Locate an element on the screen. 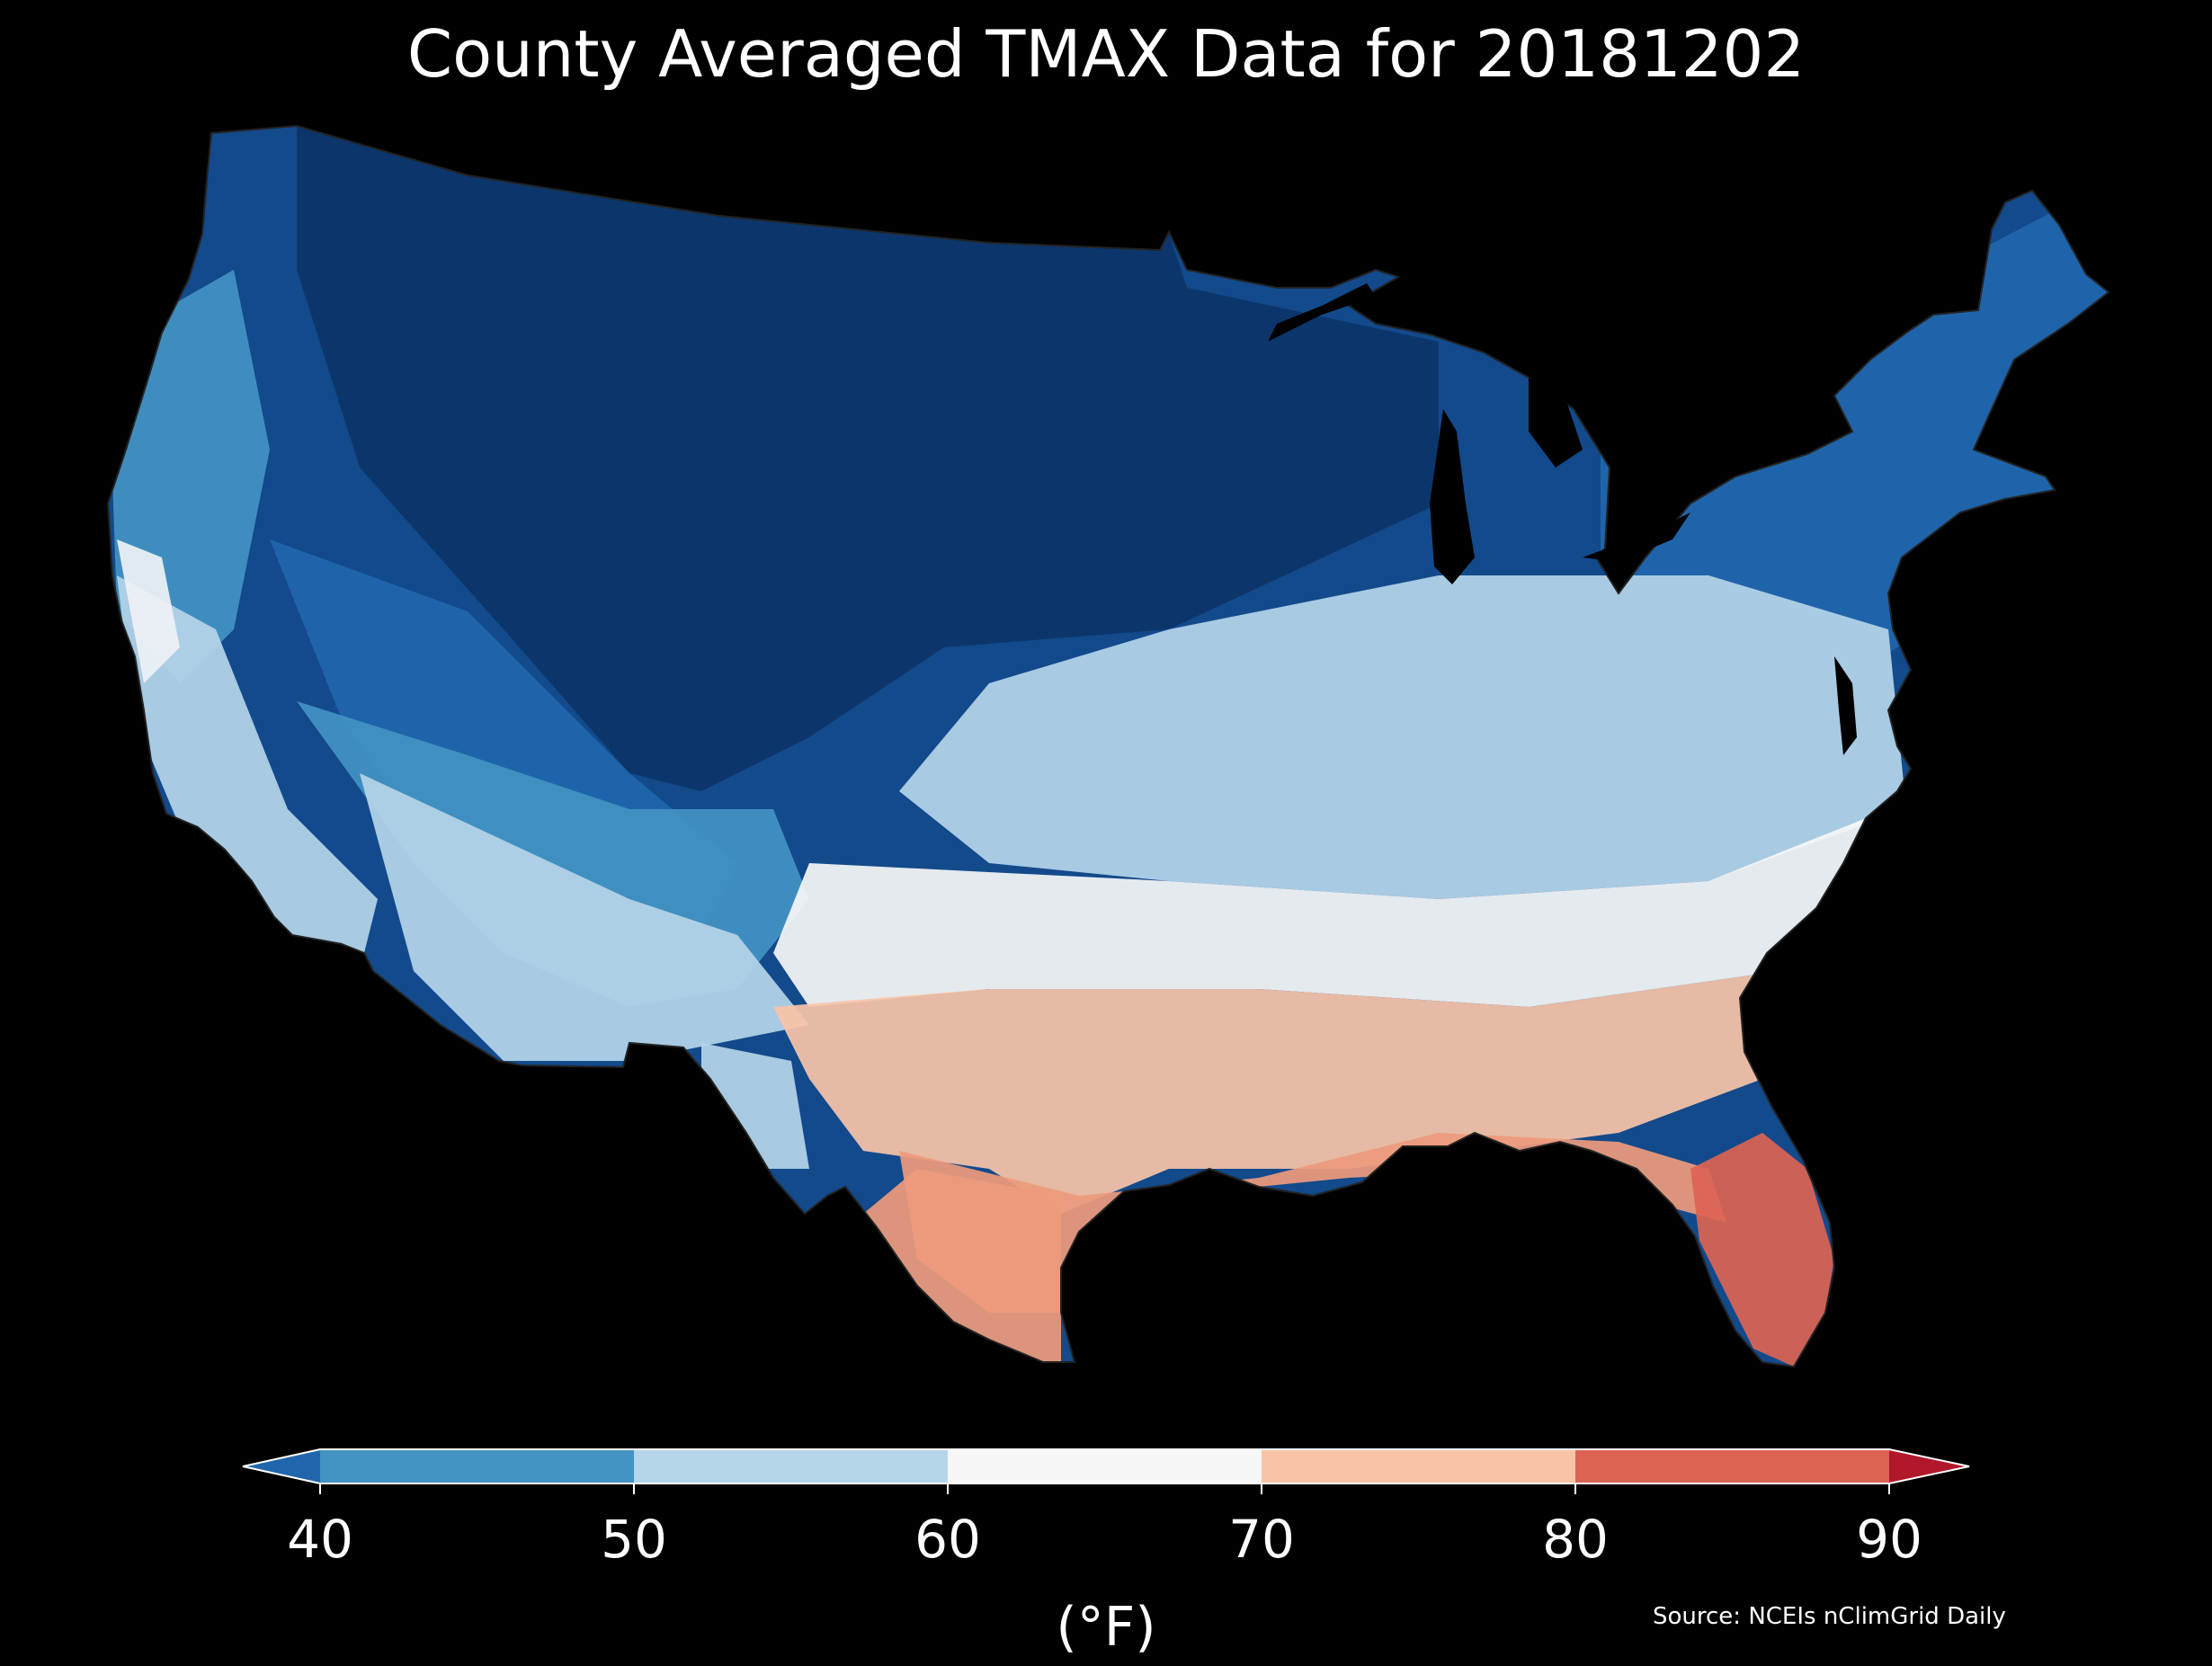  lake-michigan is located at coordinates (1452, 497).